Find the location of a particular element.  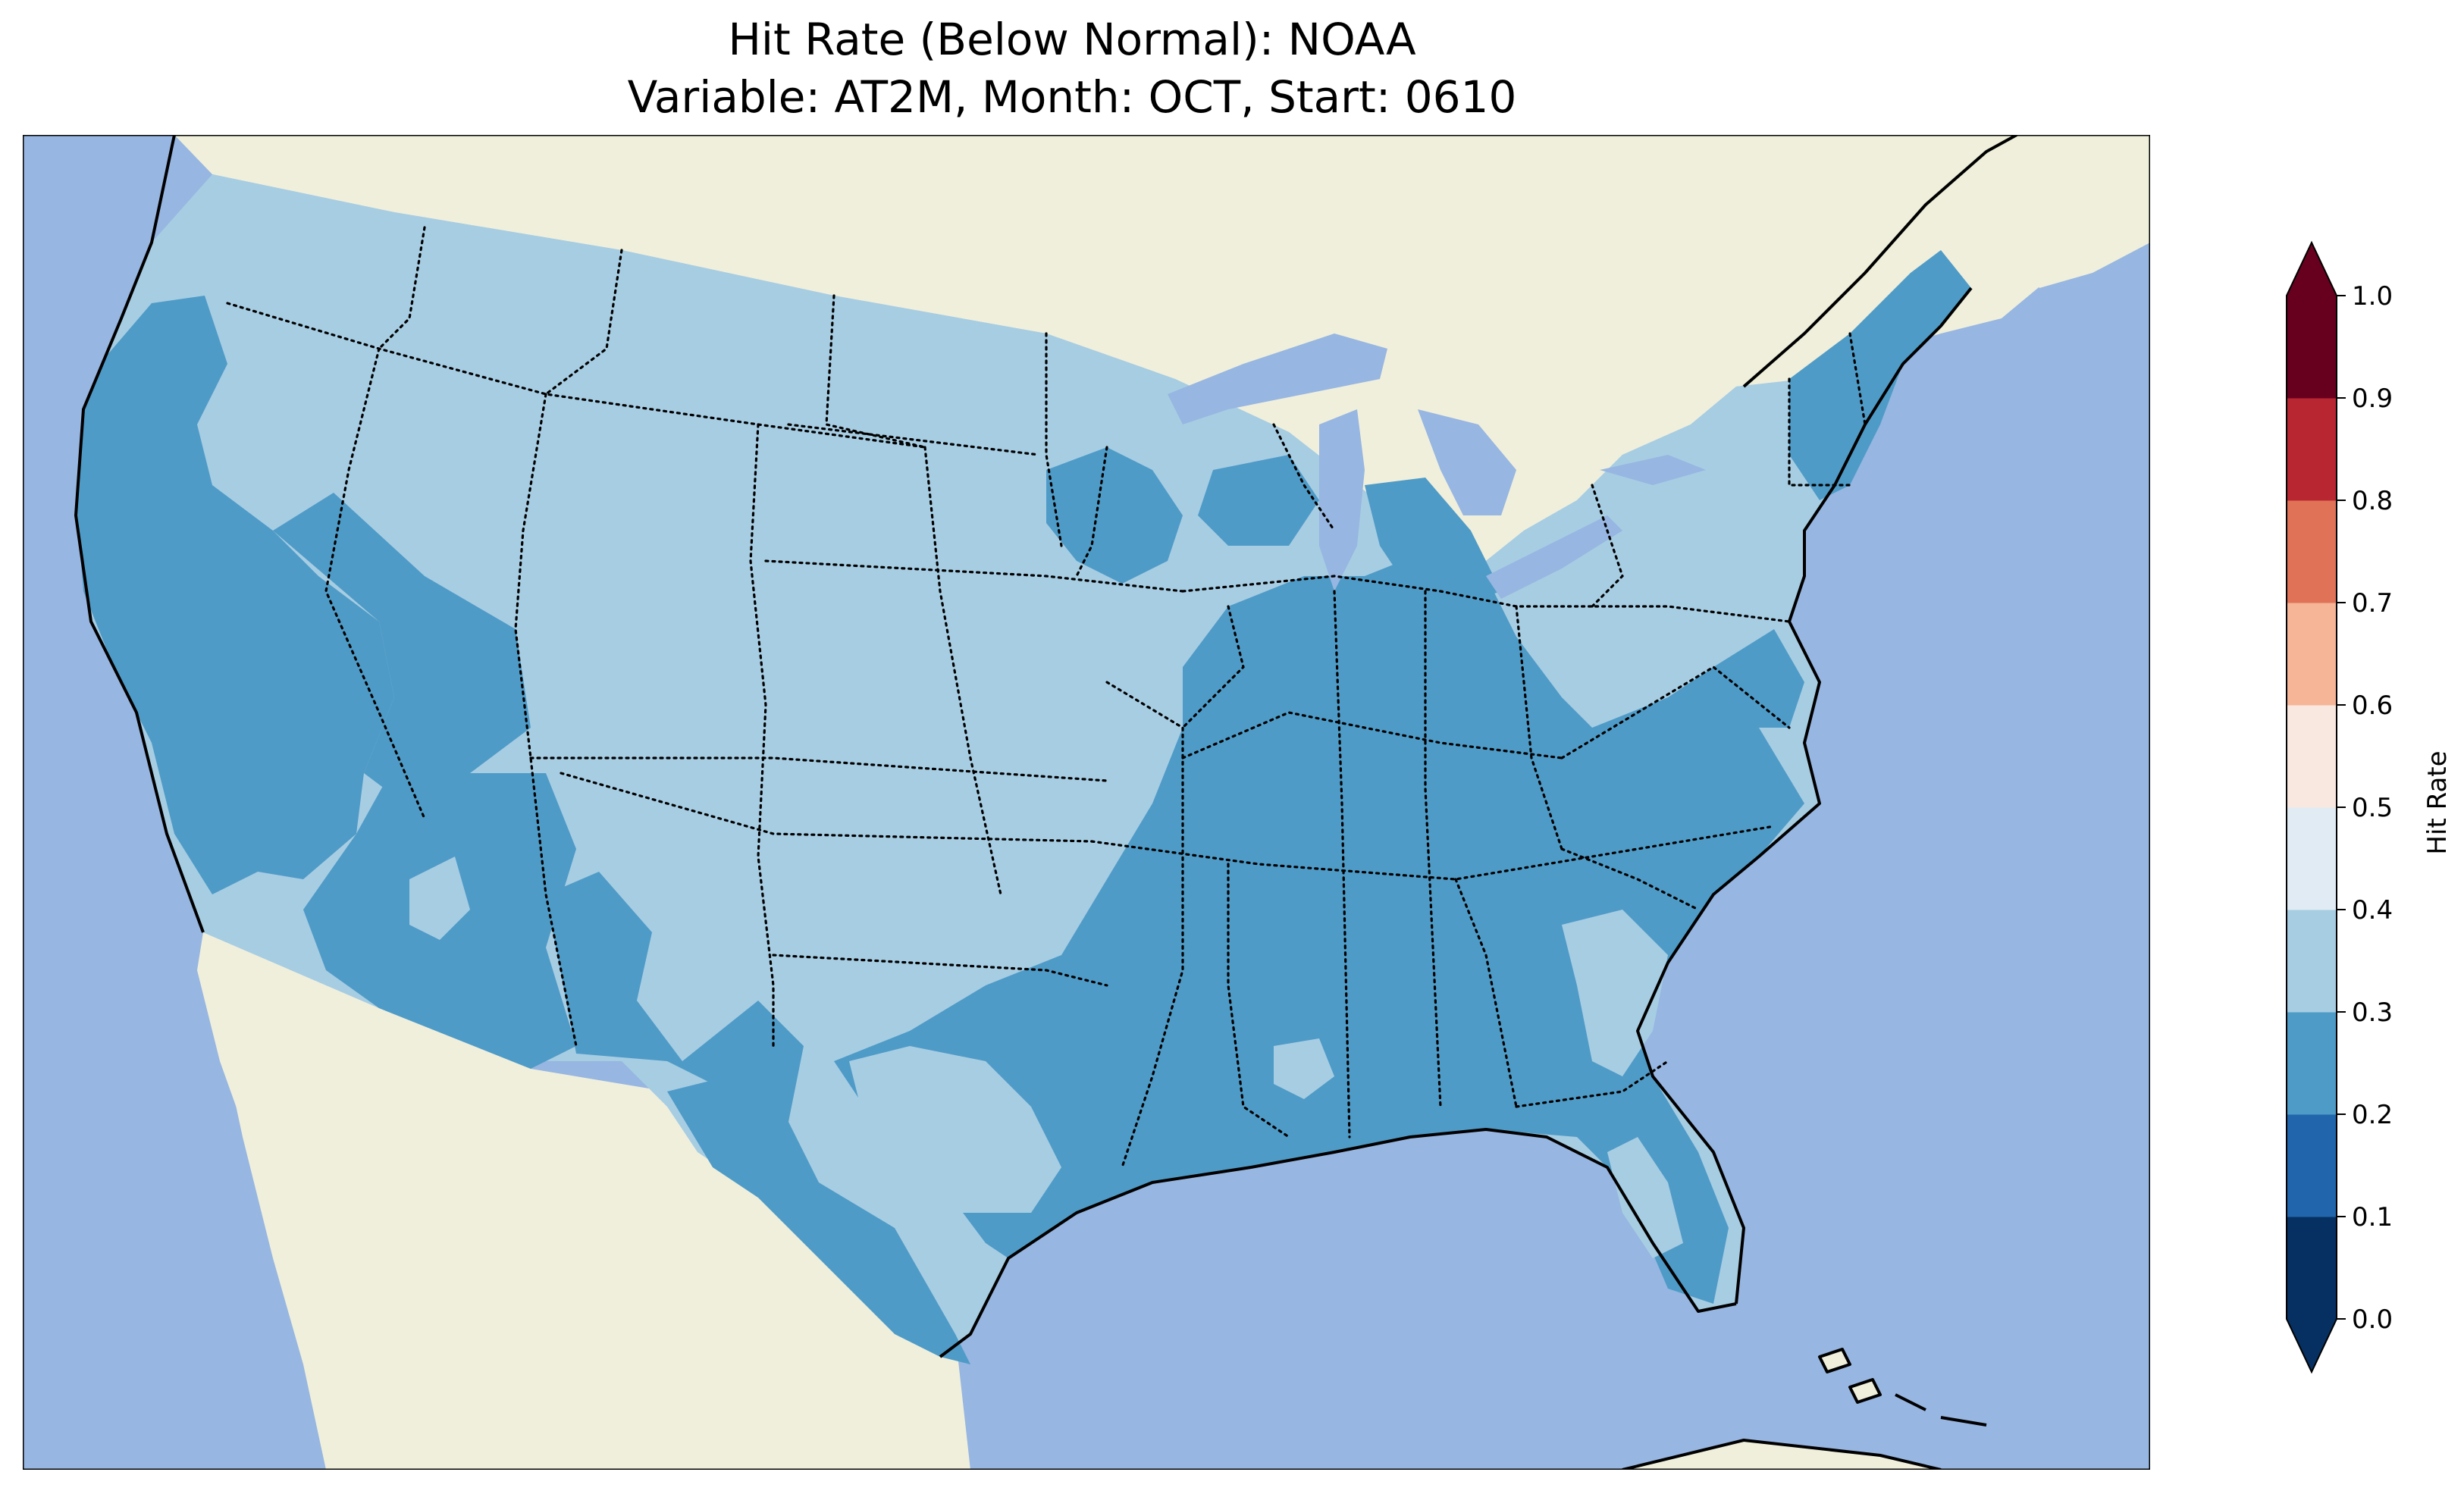

colorbar-tick-label: 0.9 is located at coordinates (2372, 399).